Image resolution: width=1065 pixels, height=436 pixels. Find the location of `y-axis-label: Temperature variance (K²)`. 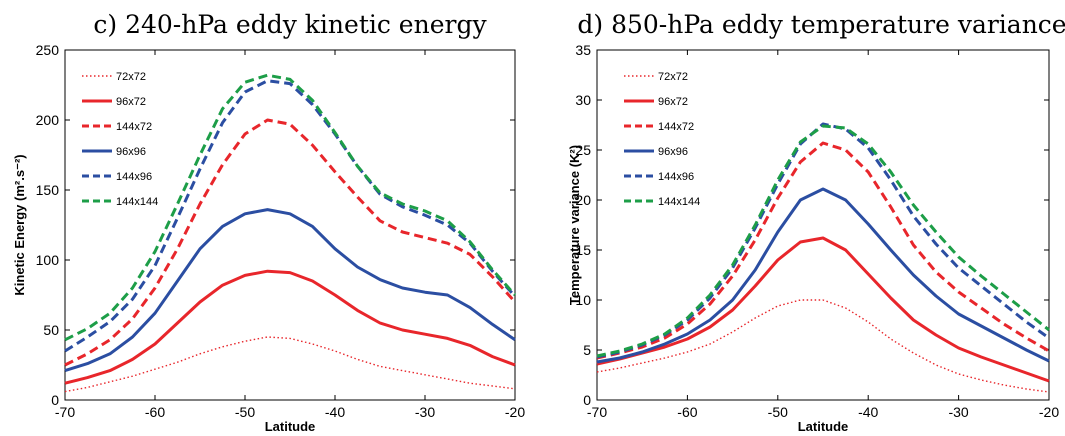

y-axis-label: Temperature variance (K²) is located at coordinates (574, 225).